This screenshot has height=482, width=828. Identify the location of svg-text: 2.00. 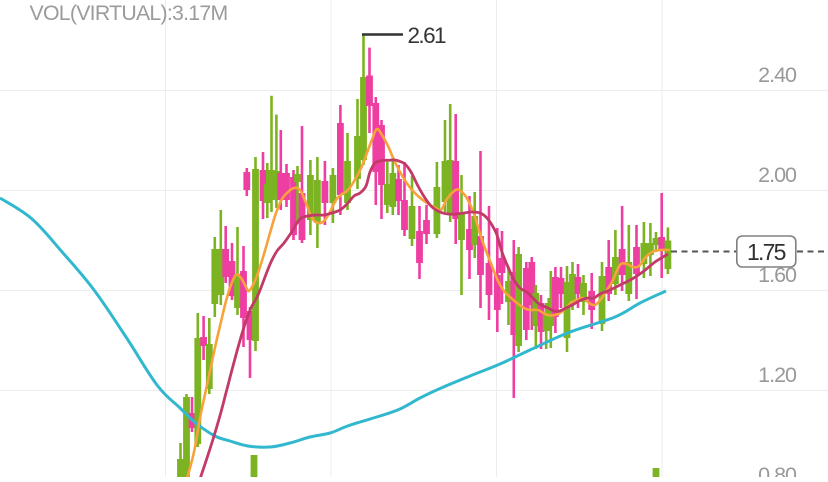
(777, 175).